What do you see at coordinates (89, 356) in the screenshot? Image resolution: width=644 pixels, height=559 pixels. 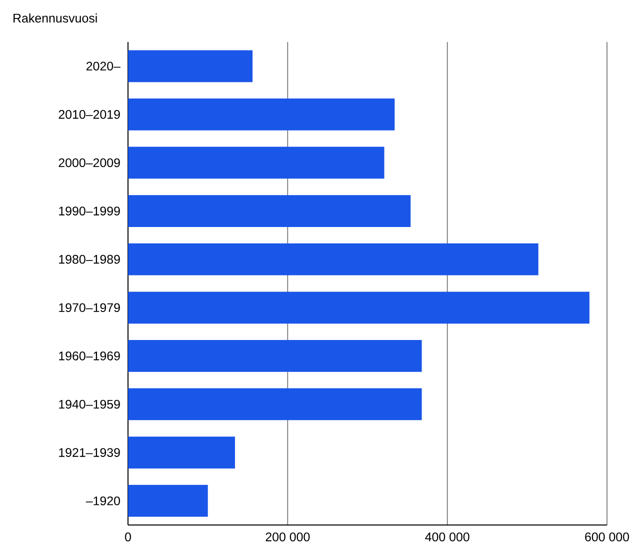 I see `y-tick-label: 1960–1969` at bounding box center [89, 356].